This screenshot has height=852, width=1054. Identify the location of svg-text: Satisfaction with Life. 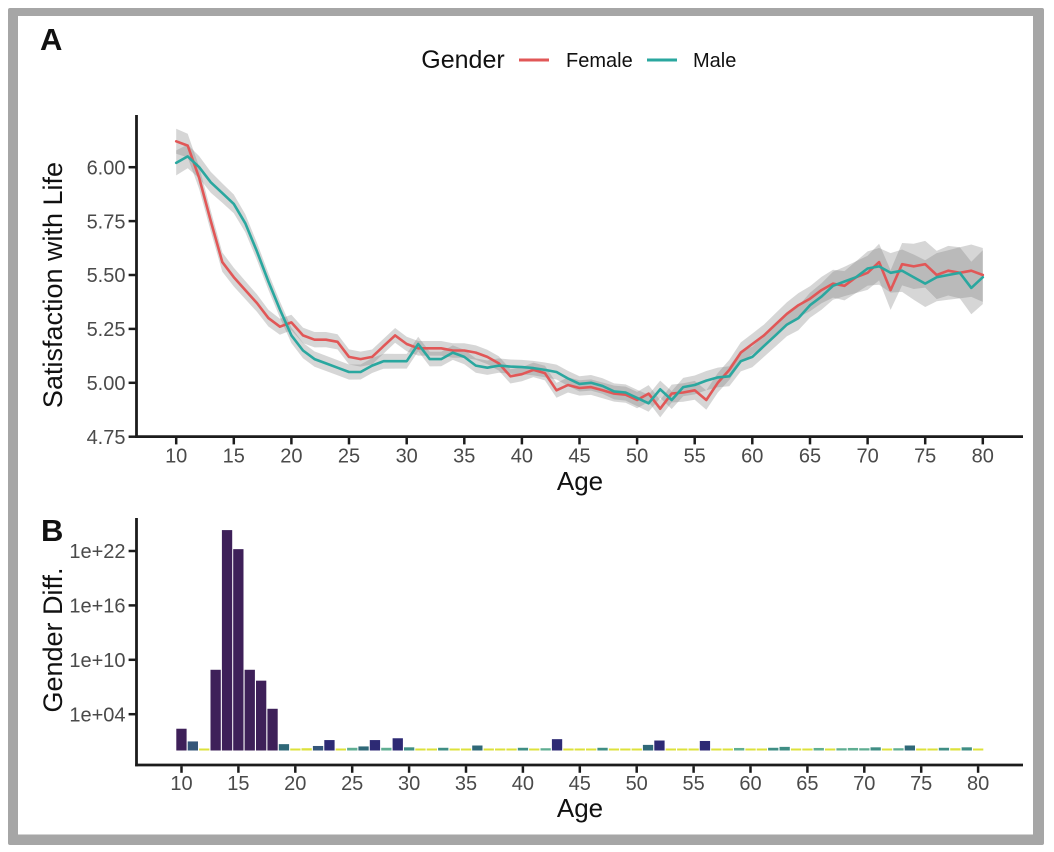
(53, 285).